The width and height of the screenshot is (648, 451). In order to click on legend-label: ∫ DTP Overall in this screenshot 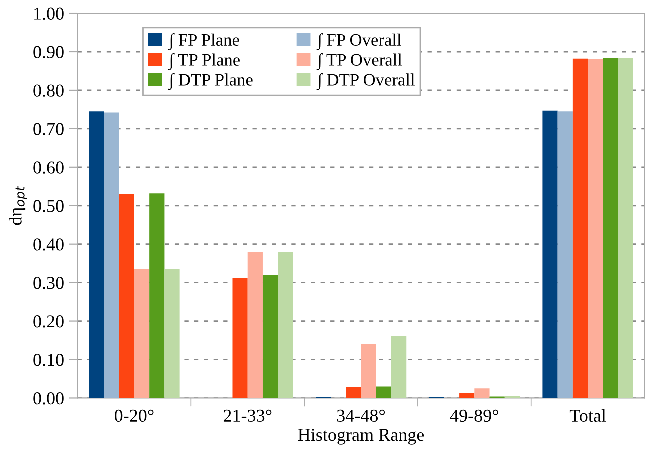, I will do `click(365, 81)`.